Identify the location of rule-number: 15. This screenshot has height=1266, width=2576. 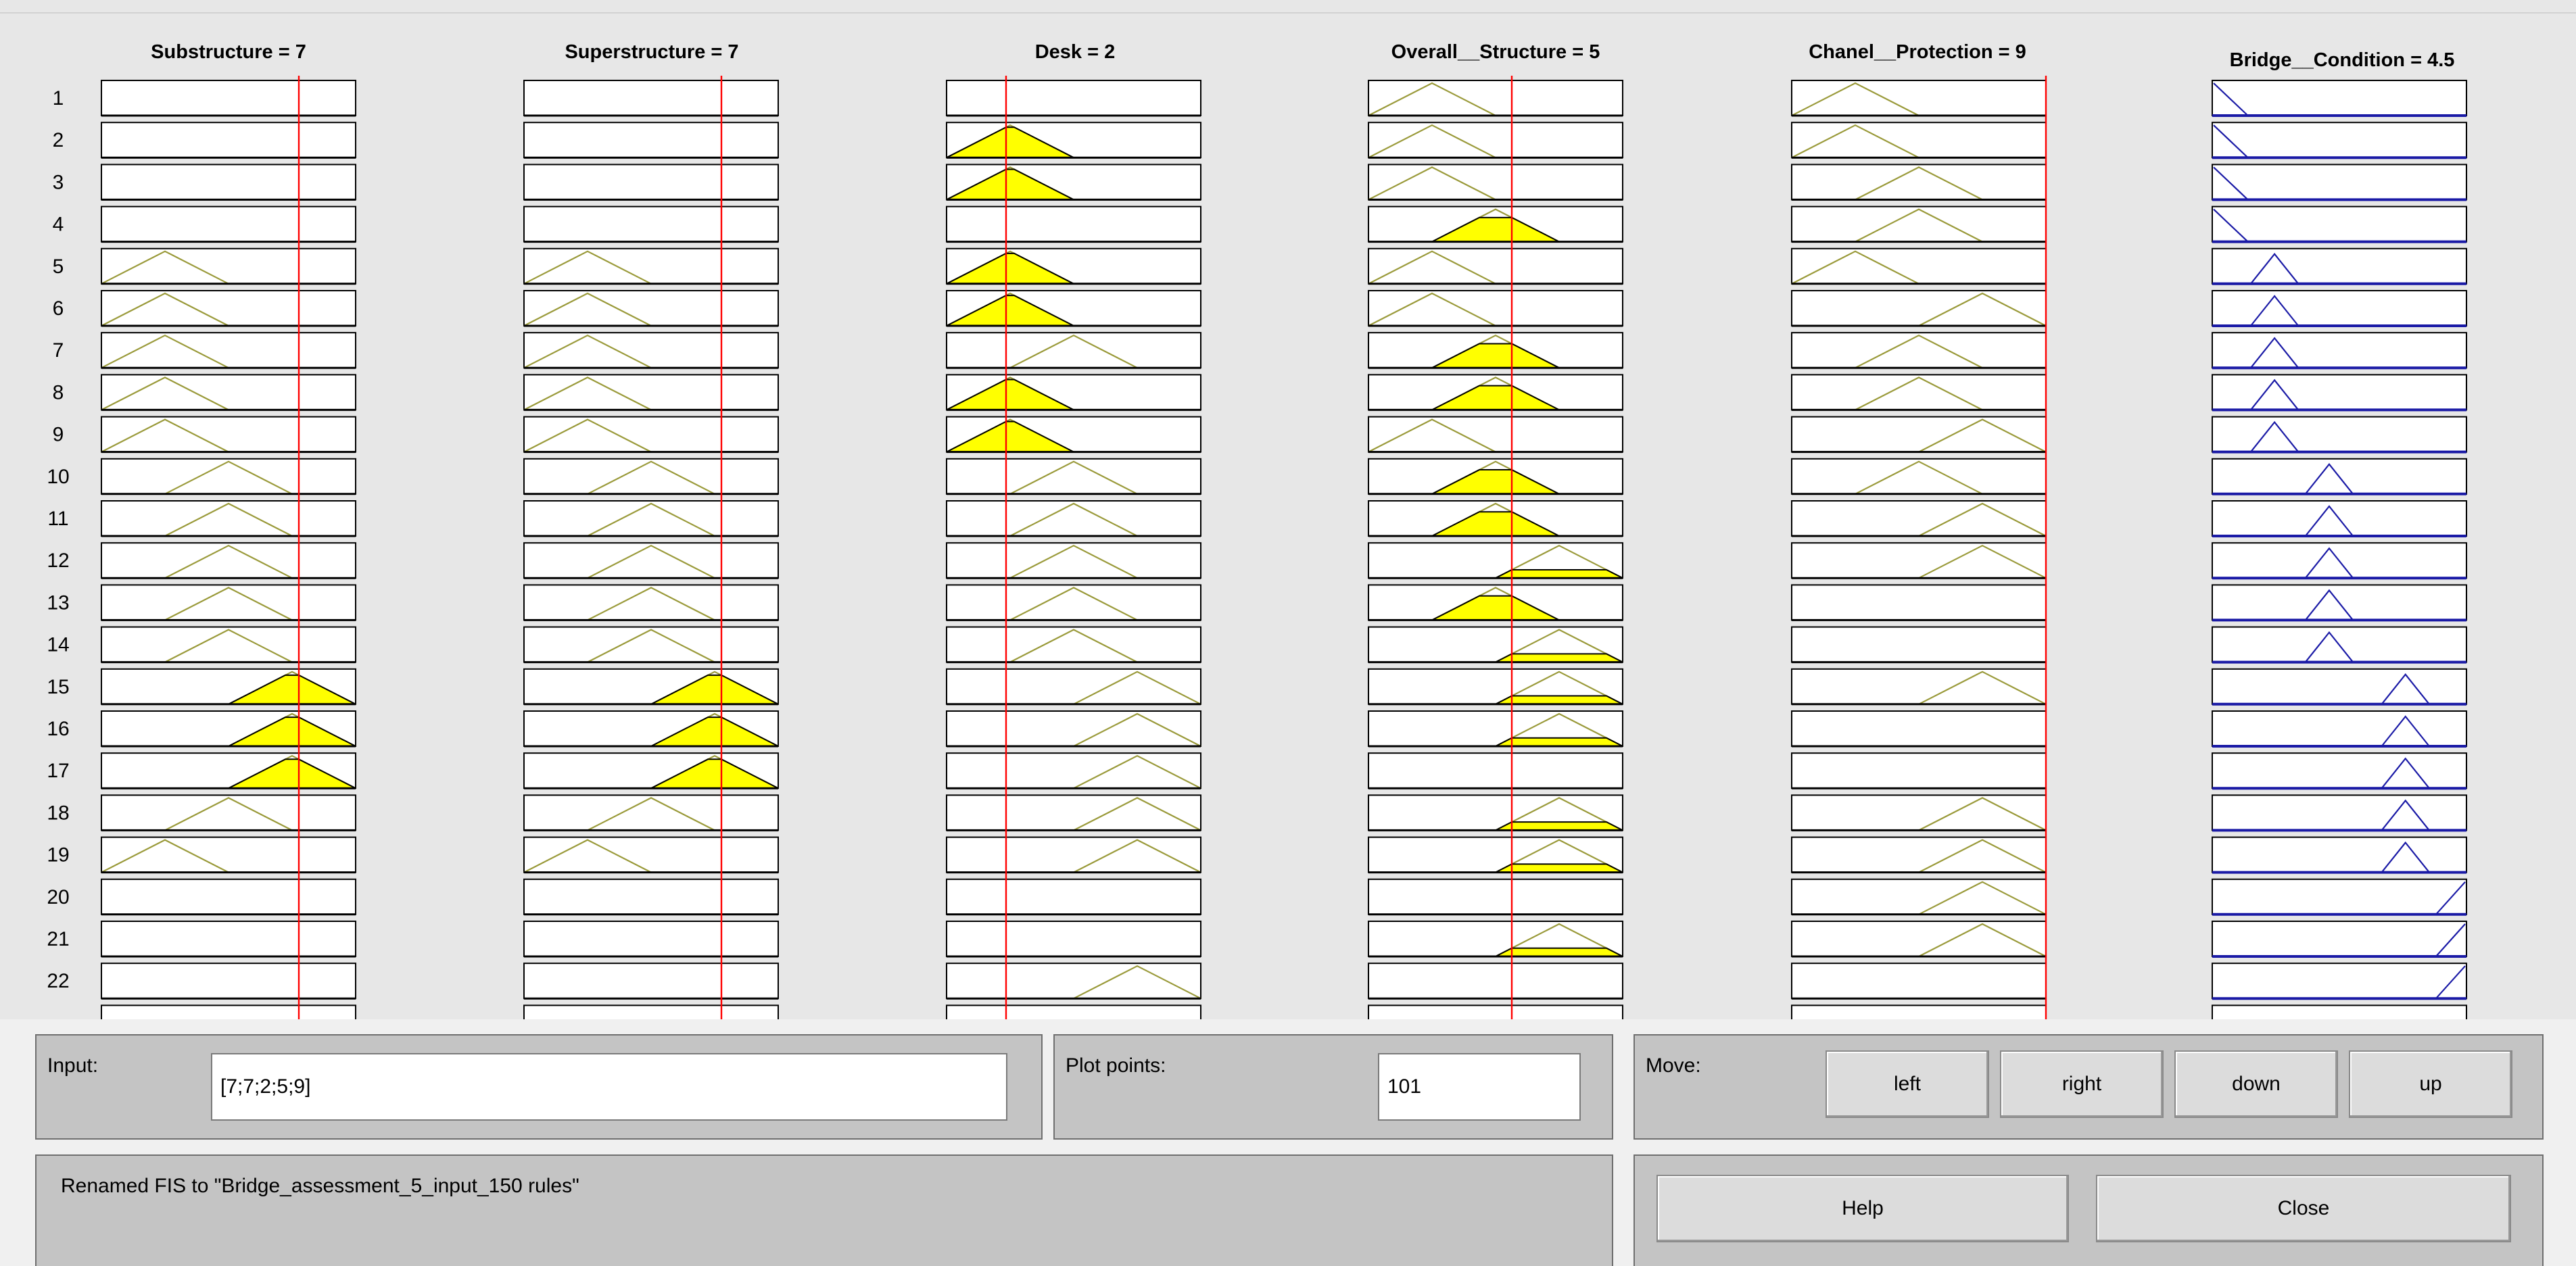
(58, 687).